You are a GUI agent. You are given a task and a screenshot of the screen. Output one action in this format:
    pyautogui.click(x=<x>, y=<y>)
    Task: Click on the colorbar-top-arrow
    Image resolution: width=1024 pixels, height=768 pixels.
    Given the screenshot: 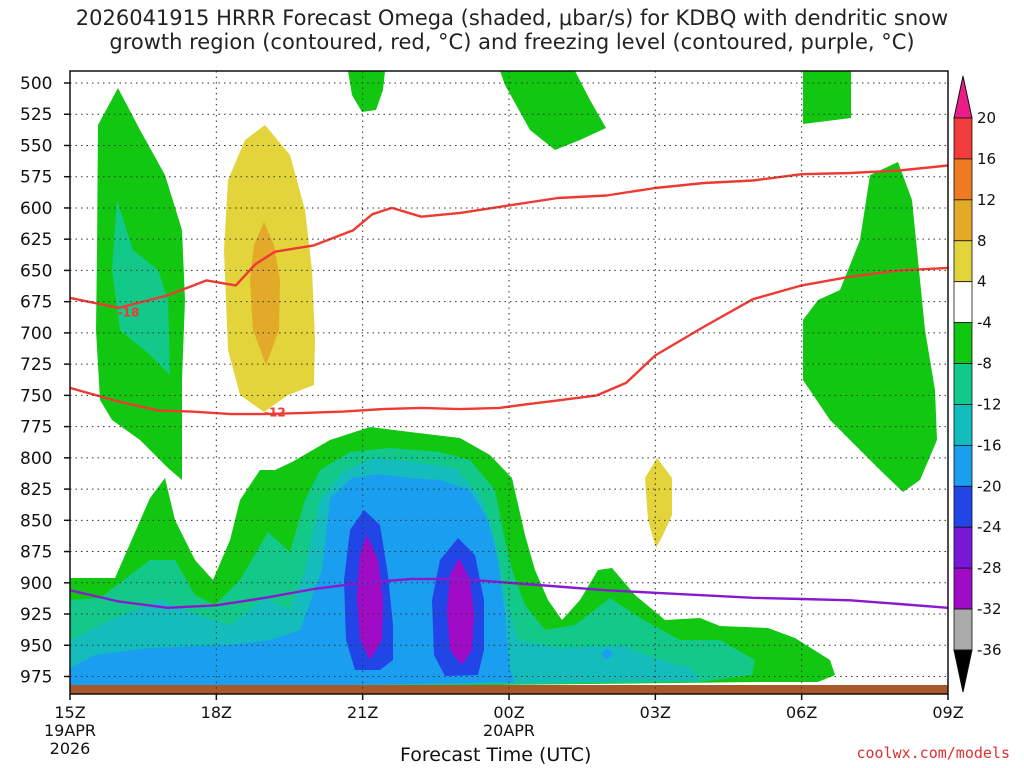 What is the action you would take?
    pyautogui.click(x=963, y=97)
    